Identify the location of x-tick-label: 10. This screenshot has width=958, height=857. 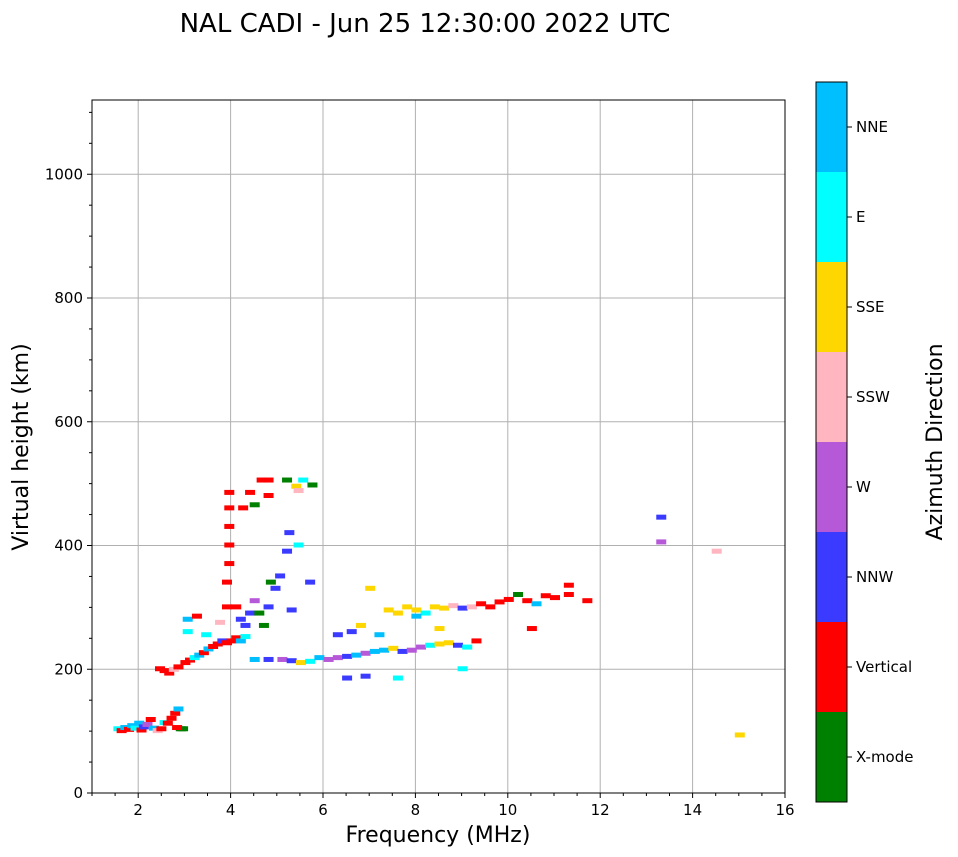
(507, 810).